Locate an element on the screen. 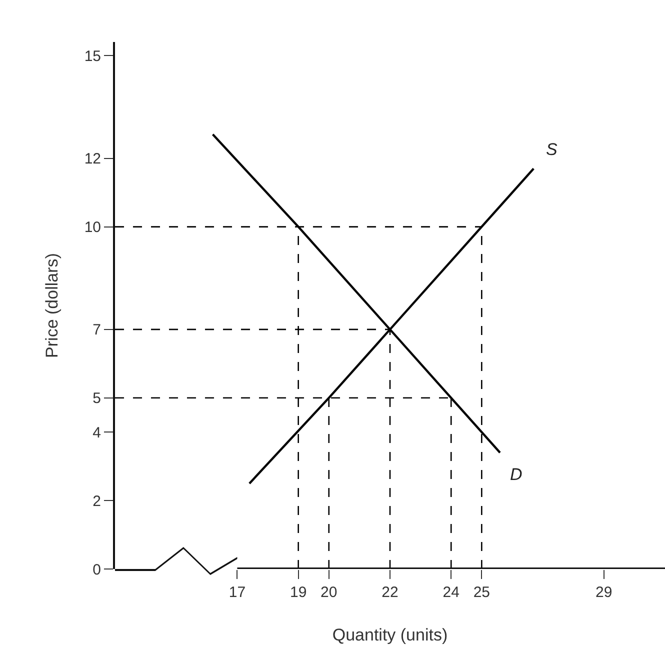 Image resolution: width=665 pixels, height=669 pixels. x-tick-label: 24 is located at coordinates (451, 592).